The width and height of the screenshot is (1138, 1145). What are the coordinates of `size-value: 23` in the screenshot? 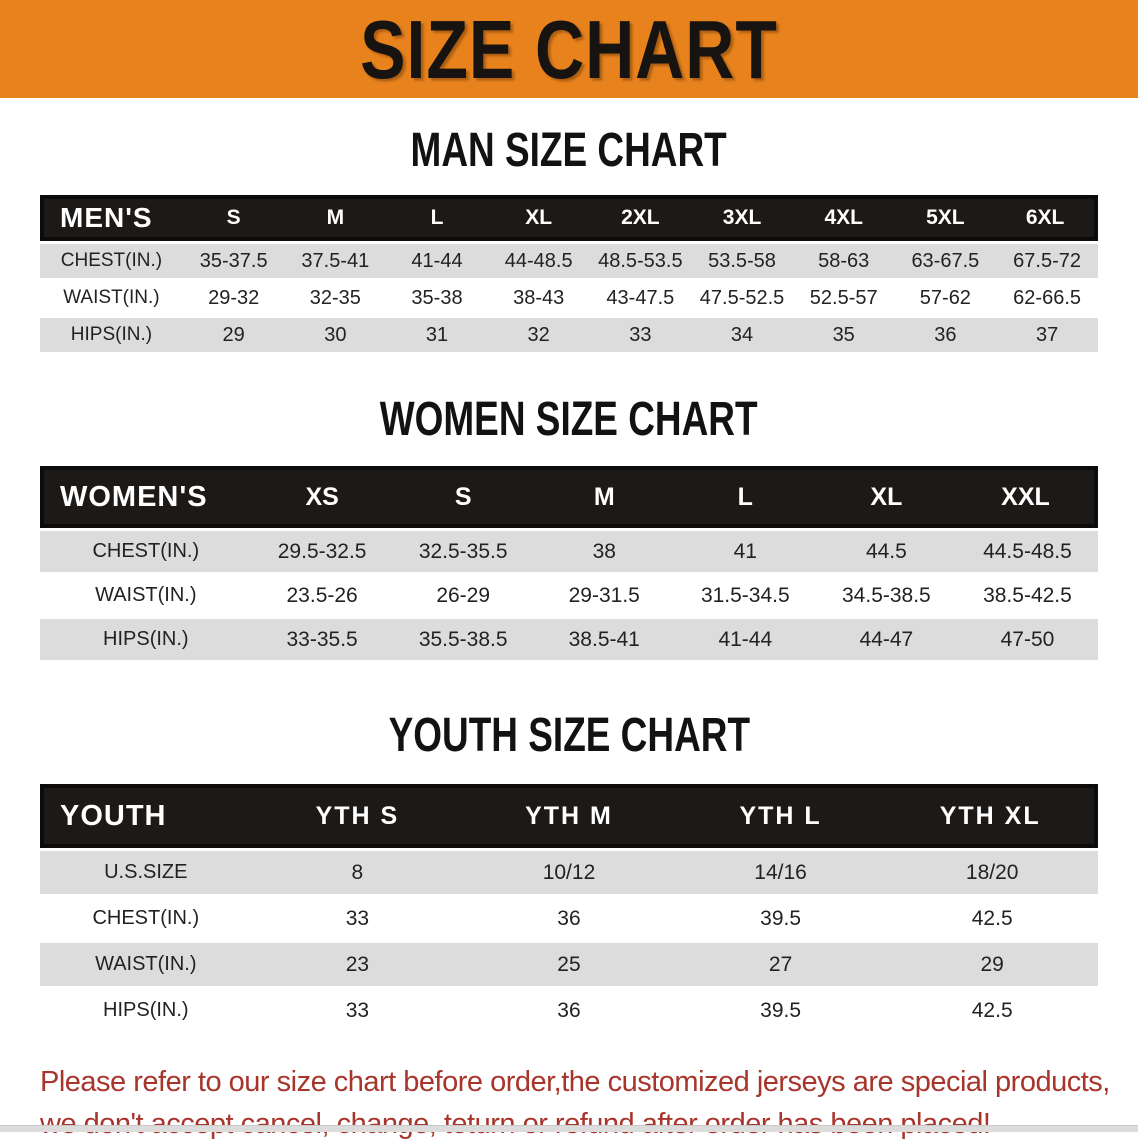 It's located at (357, 964).